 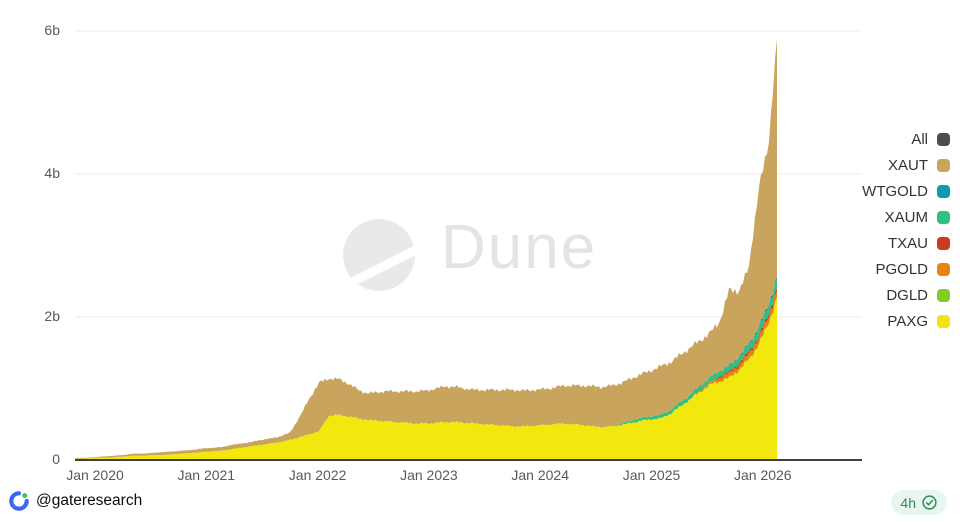 I want to click on legend-label: TXAU, so click(x=907, y=243).